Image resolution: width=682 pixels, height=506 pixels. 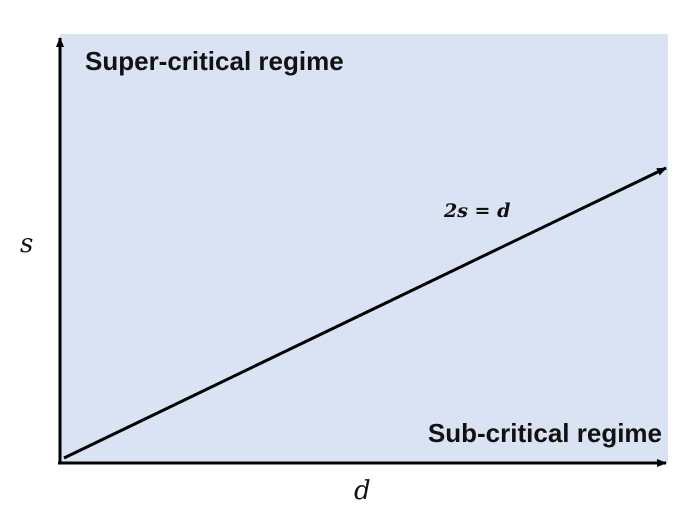 I want to click on y-axis-label: s, so click(x=26, y=244).